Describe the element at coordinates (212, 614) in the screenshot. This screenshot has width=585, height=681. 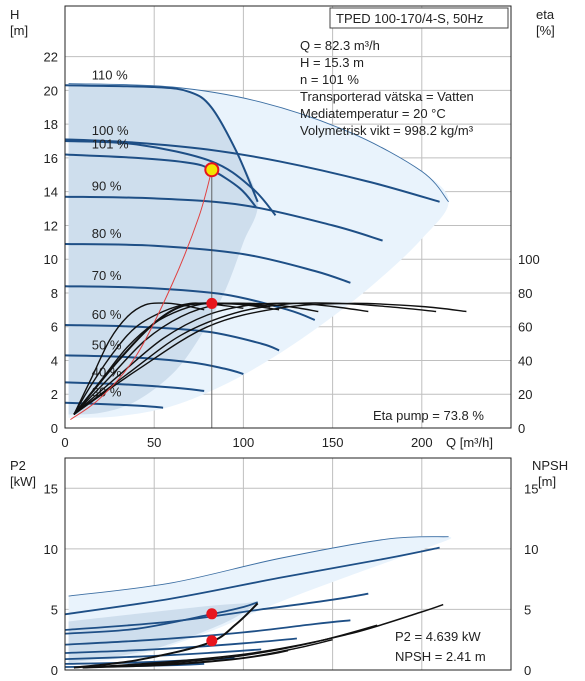
I see `p2-duty-marker` at that location.